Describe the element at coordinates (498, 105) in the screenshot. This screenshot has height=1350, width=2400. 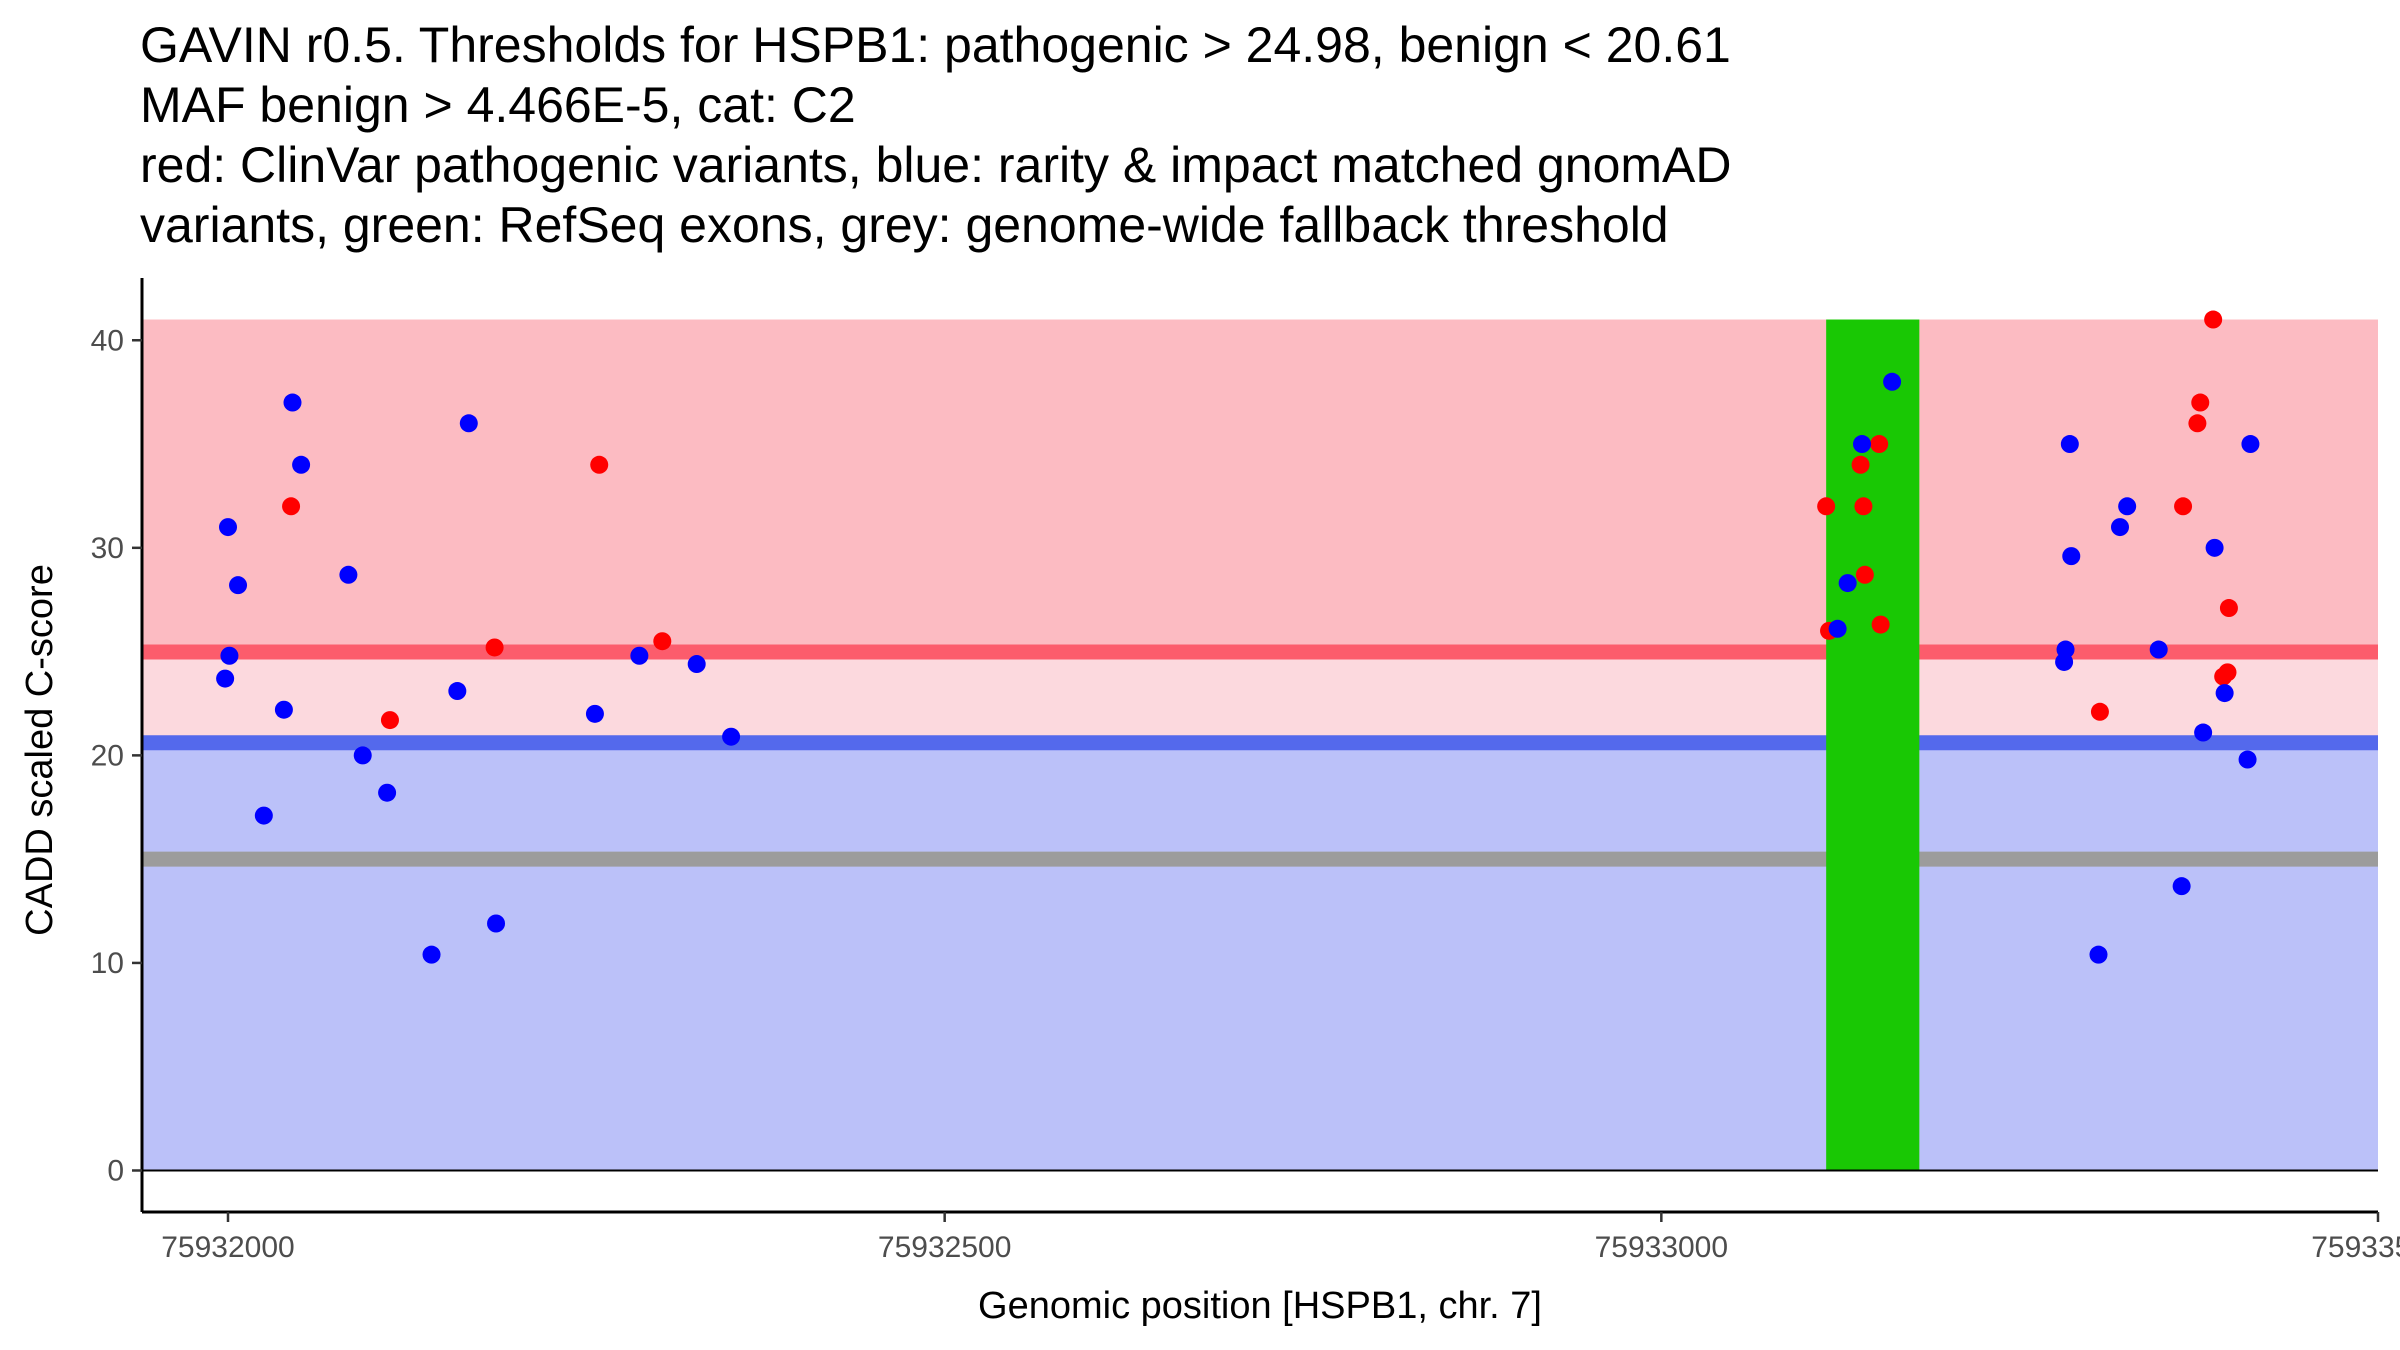
I see `title-line-2: MAF benign > 4.466E-5, cat: C2` at that location.